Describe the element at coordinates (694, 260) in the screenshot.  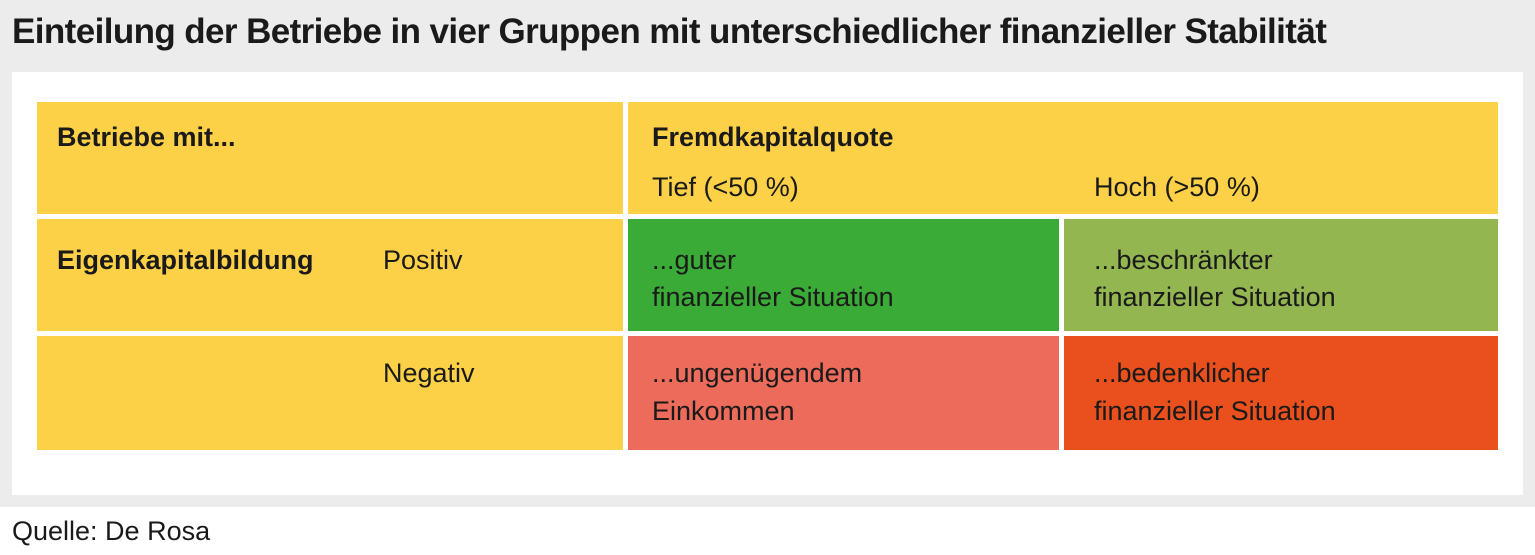
I see `cell-text-line1: ...guter` at that location.